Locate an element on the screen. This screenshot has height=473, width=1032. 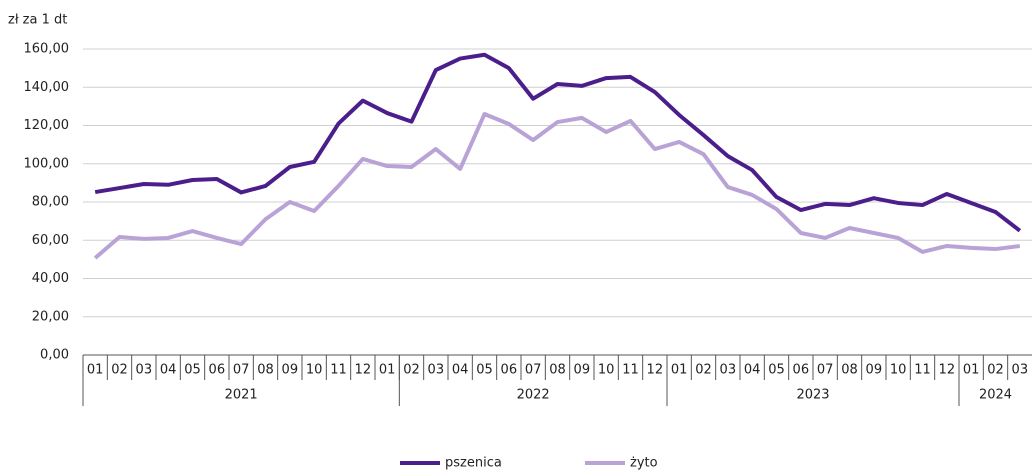
y-tick-label: 140,00 is located at coordinates (47, 87).